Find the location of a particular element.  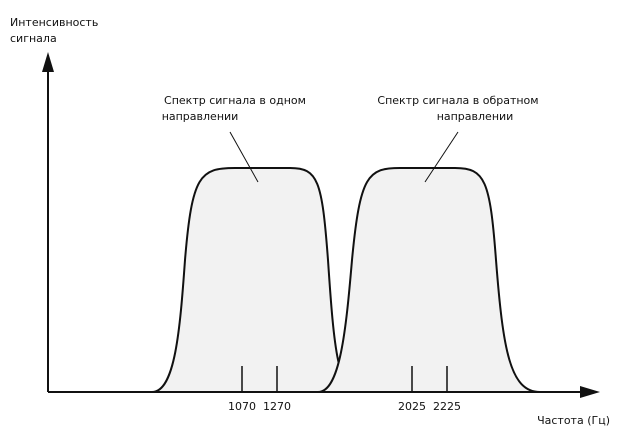

annotation: Спектр сигнала в обратном is located at coordinates (457, 100).